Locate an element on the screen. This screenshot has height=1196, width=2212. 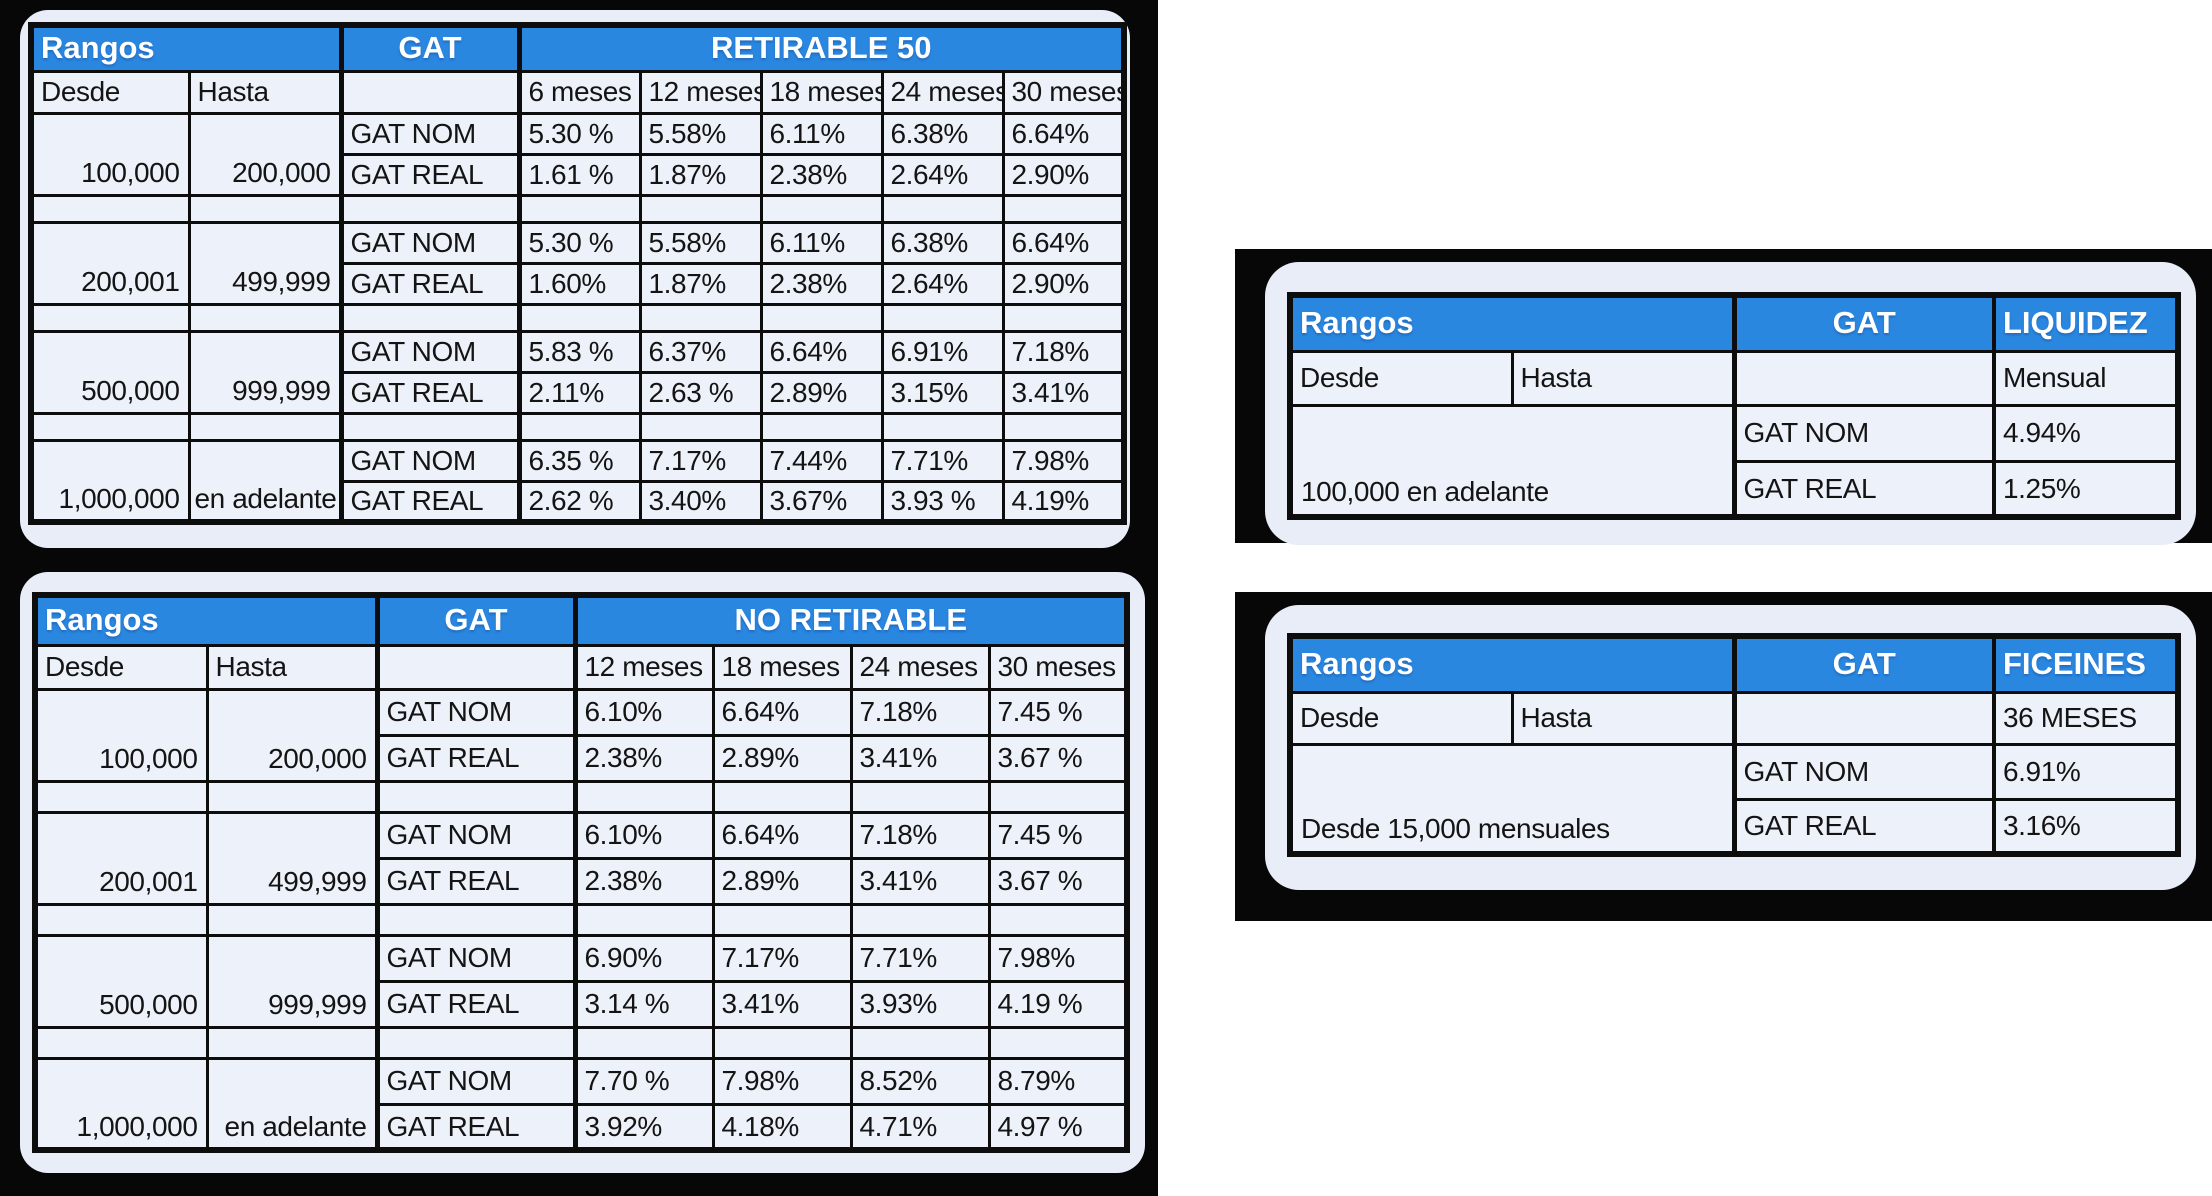
table-row: 100,000 en adelante GAT NOM 4.94% is located at coordinates (1734, 461).